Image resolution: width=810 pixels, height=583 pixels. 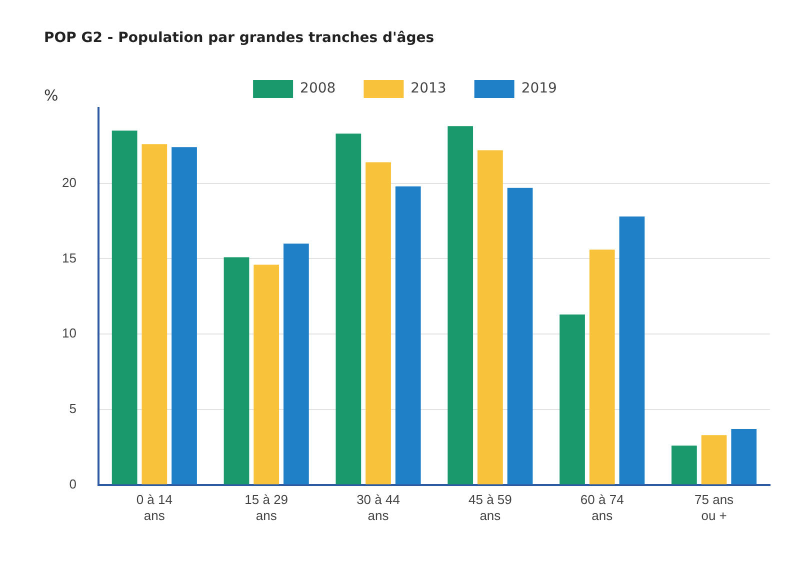 What do you see at coordinates (239, 38) in the screenshot?
I see `chart-title: POP G2 - Population par grandes tranches d'âges` at bounding box center [239, 38].